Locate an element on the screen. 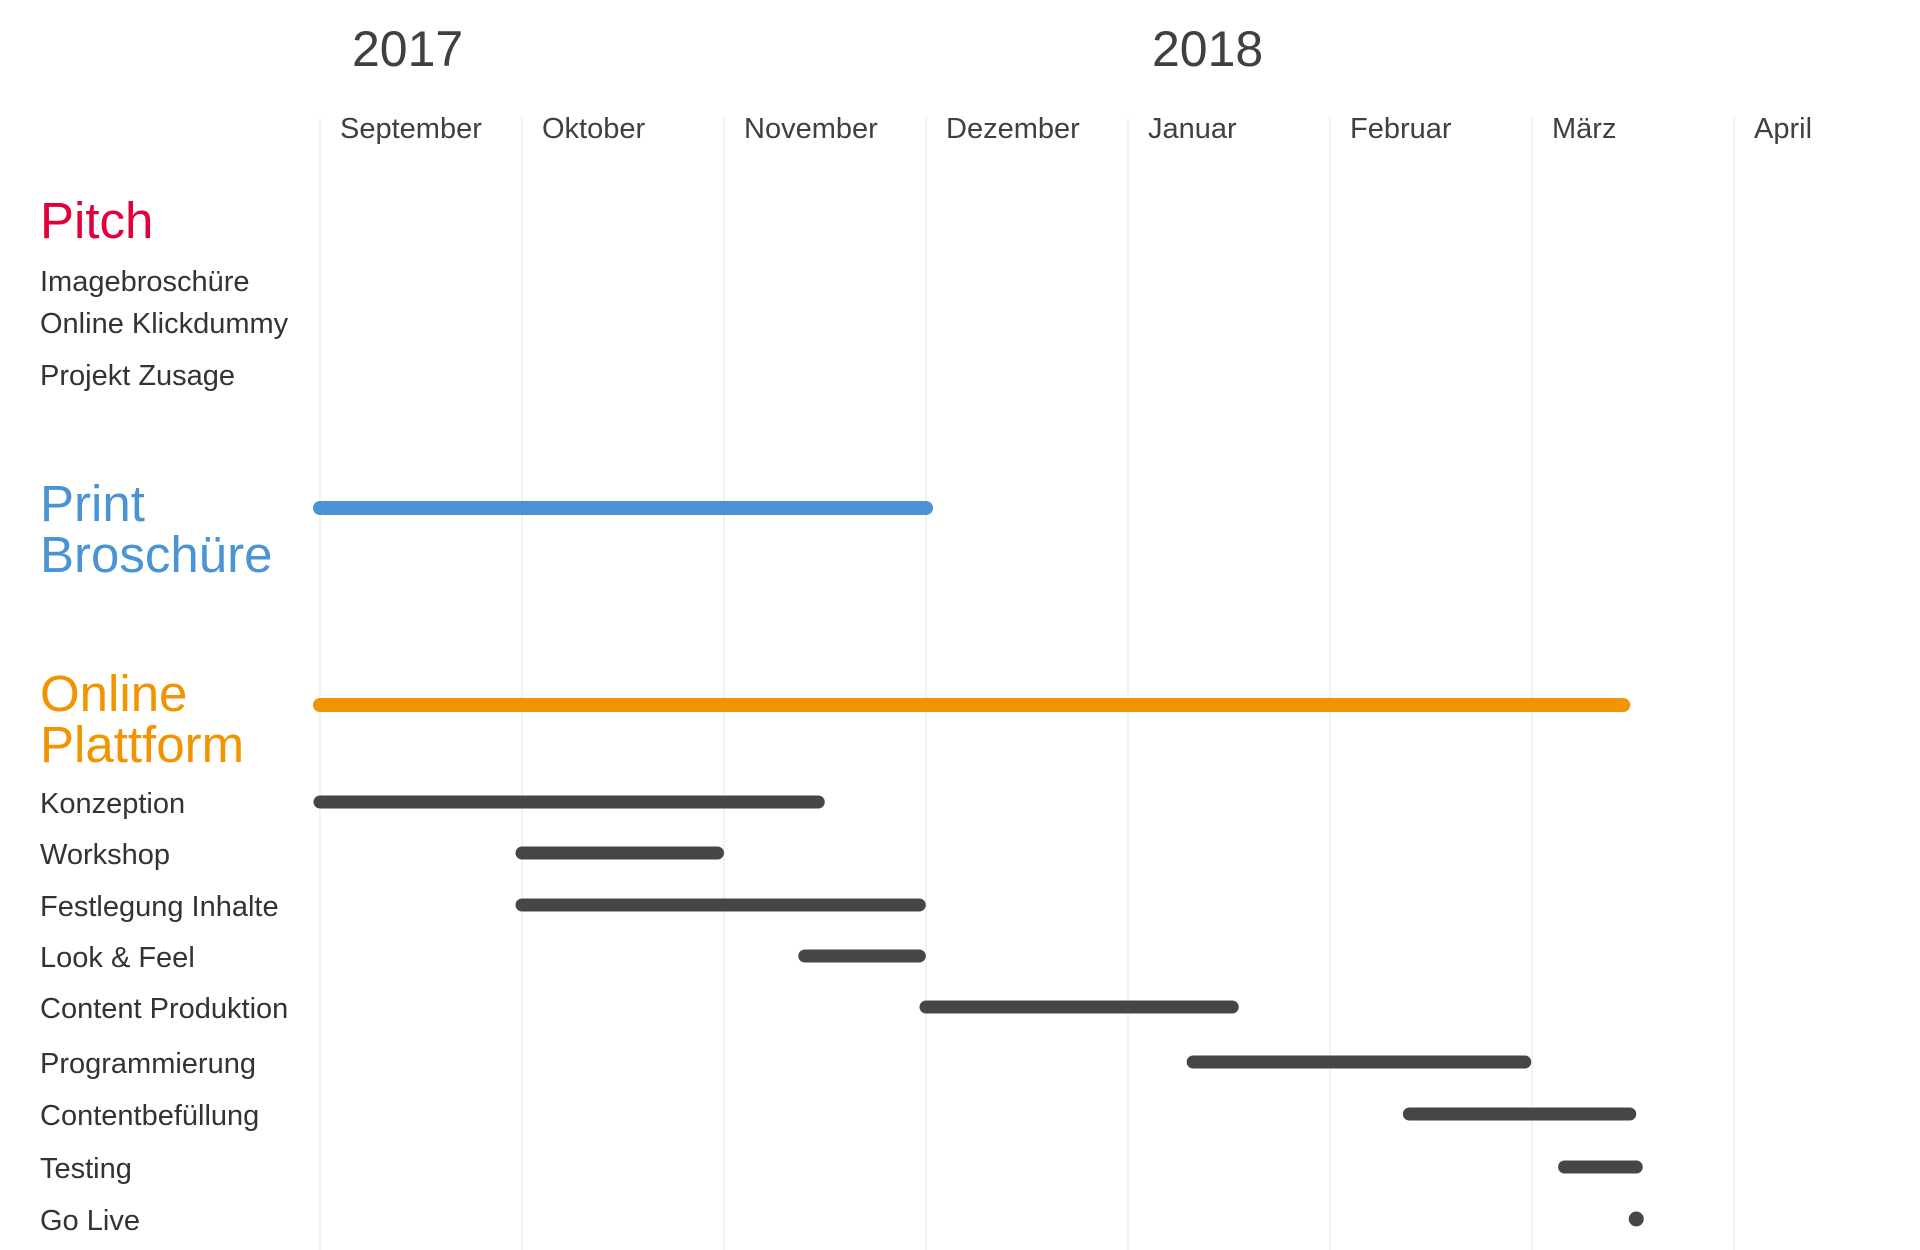 Image resolution: width=1920 pixels, height=1250 pixels. group-title-printbroschre-line2: Broschüre is located at coordinates (156, 554).